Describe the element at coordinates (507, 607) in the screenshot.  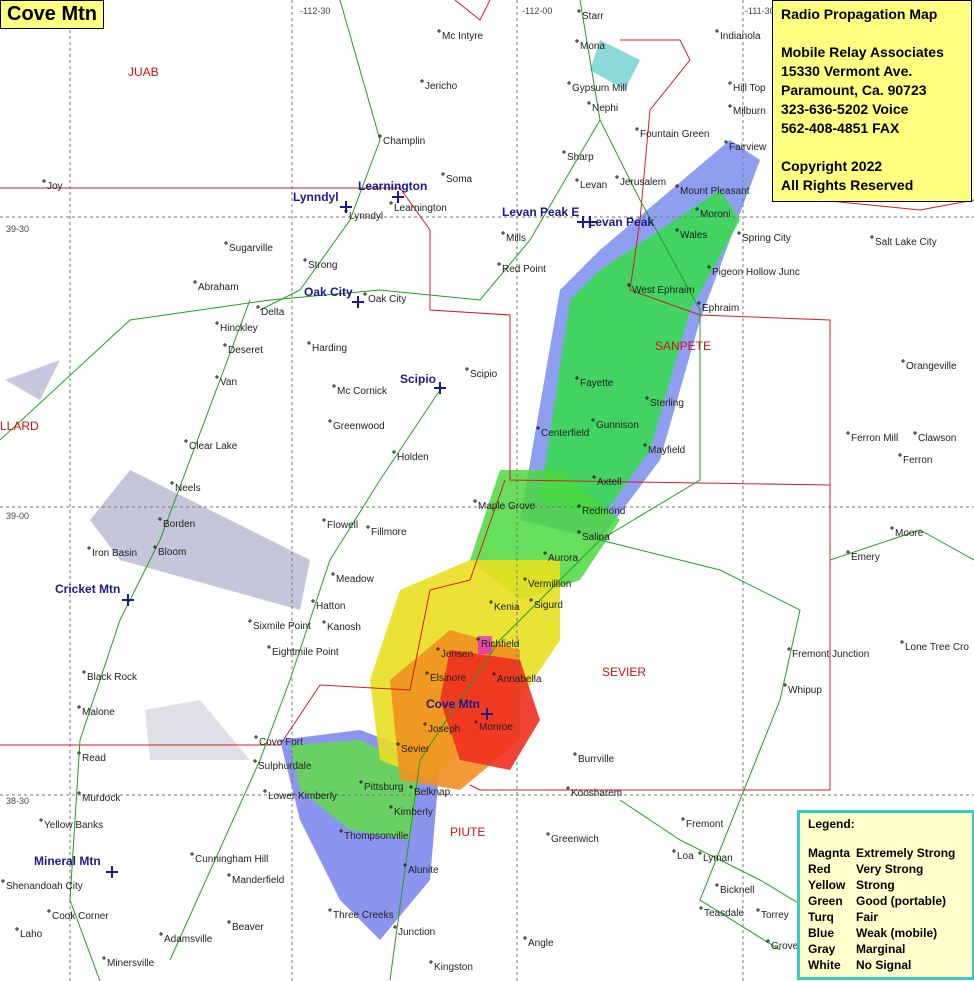
I see `town-label: Kenia` at that location.